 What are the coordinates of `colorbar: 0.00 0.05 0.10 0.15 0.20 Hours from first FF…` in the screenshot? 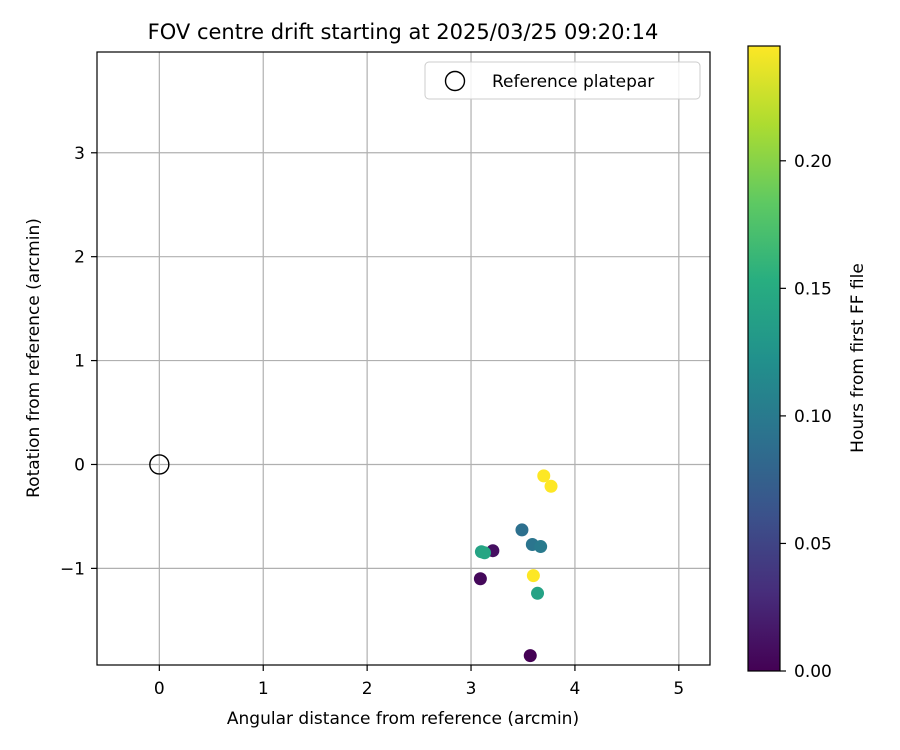 It's located at (807, 363).